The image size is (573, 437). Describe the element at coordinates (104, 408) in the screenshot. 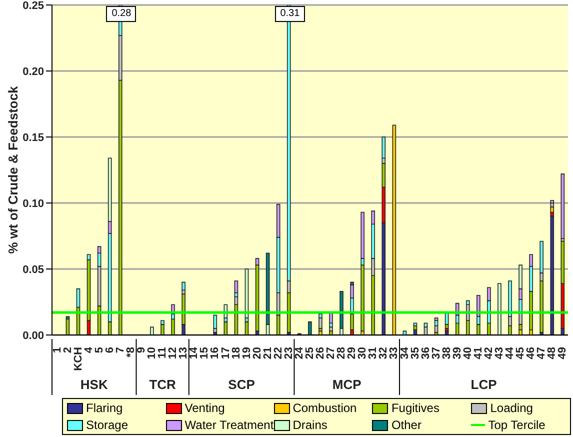

I see `legend-label: Flaring` at that location.